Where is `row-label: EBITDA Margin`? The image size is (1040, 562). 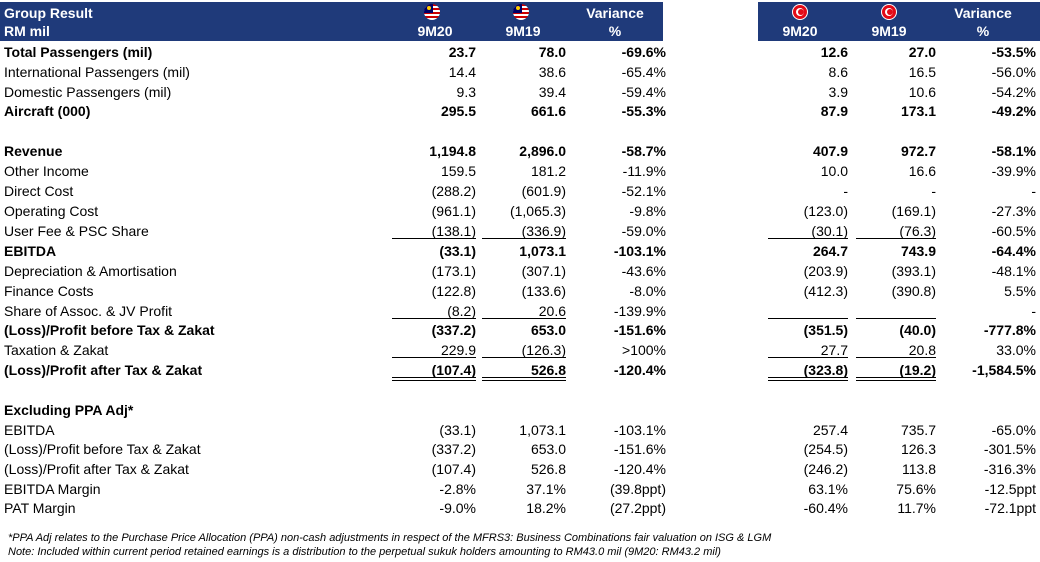
row-label: EBITDA Margin is located at coordinates (52, 489).